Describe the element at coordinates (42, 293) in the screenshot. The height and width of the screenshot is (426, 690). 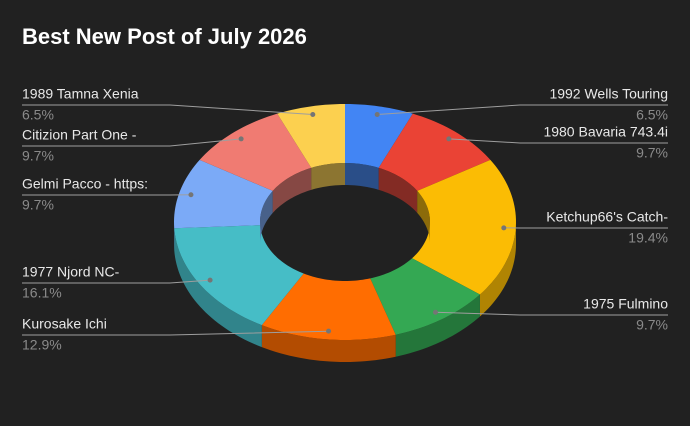
I see `value-label: 16.1%` at that location.